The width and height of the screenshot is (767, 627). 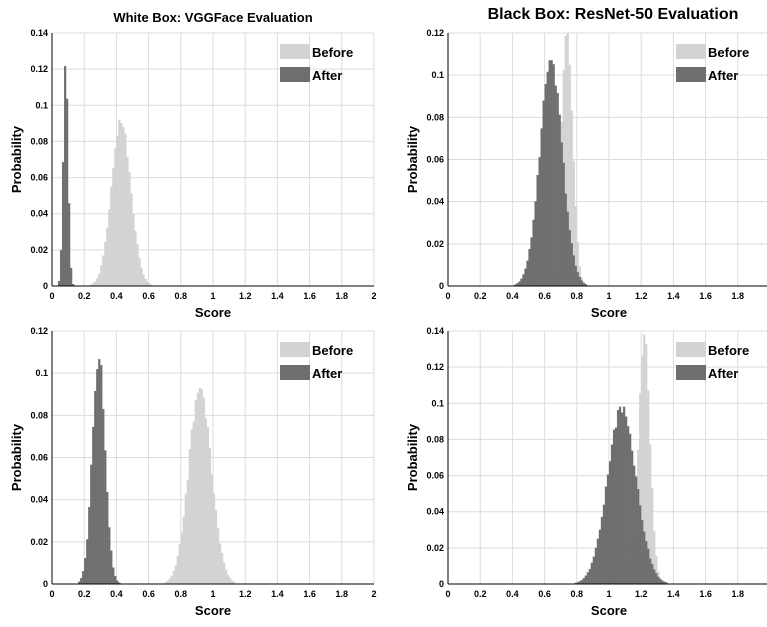 I want to click on x-tick-label: 0.2, so click(x=84, y=296).